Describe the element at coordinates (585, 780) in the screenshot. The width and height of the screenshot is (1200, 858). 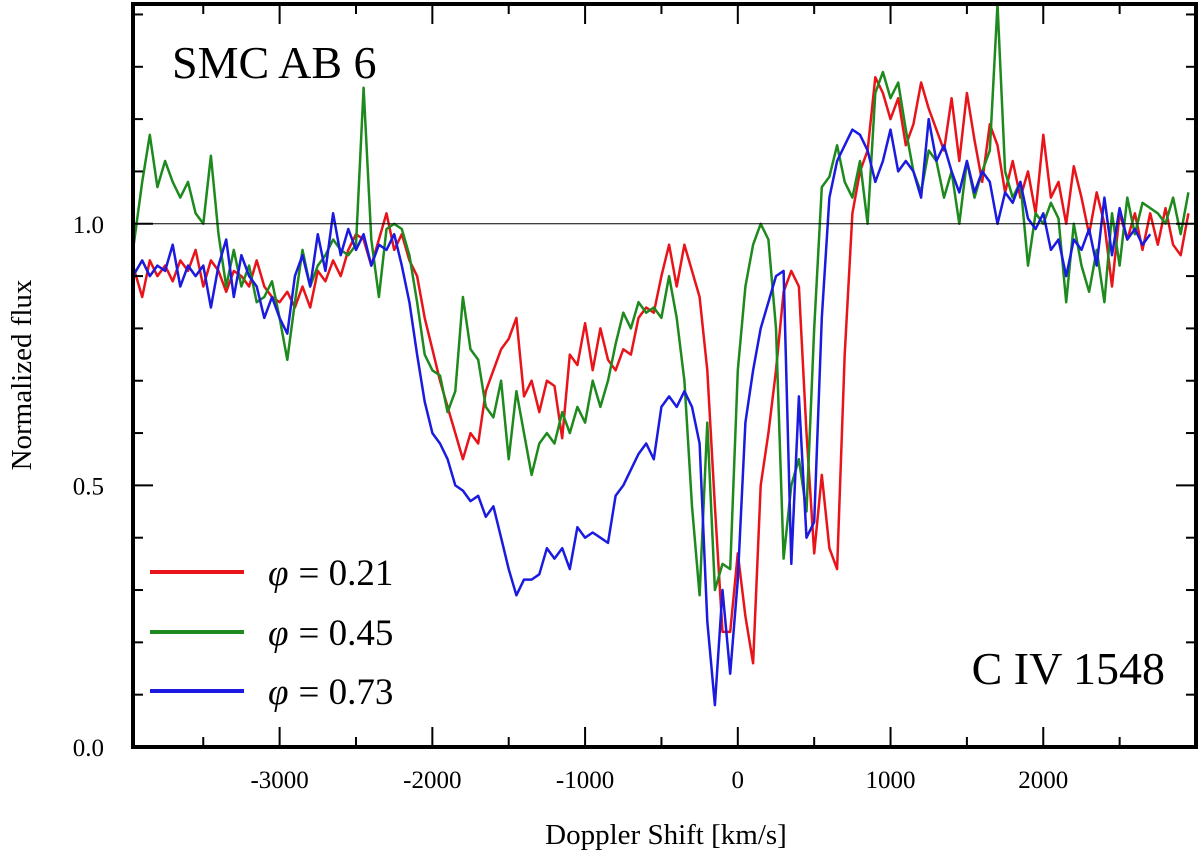
I see `x-tick-label: -1000` at that location.